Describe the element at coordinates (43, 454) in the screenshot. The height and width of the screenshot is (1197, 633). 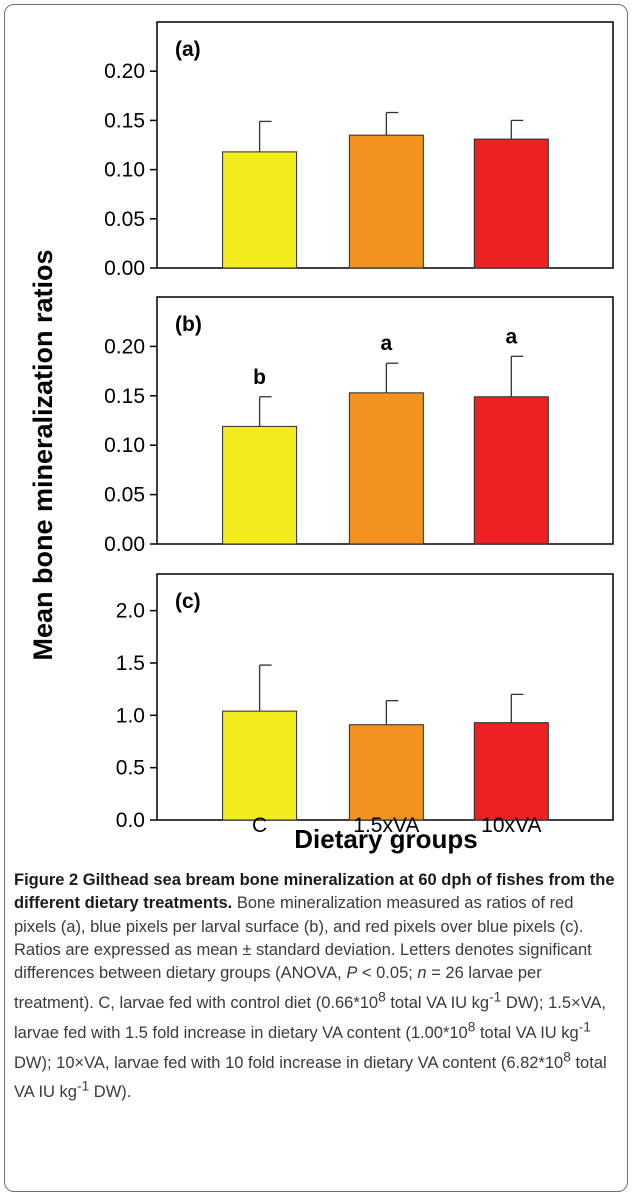
I see `y-axis-label: Mean bone mineralization ratios` at that location.